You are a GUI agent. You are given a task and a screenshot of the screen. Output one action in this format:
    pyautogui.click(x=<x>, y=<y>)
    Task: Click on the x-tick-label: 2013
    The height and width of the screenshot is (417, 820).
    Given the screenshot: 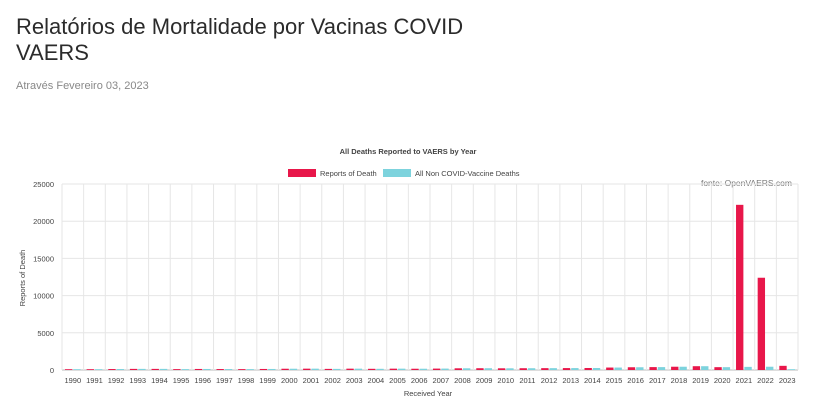 What is the action you would take?
    pyautogui.click(x=570, y=380)
    